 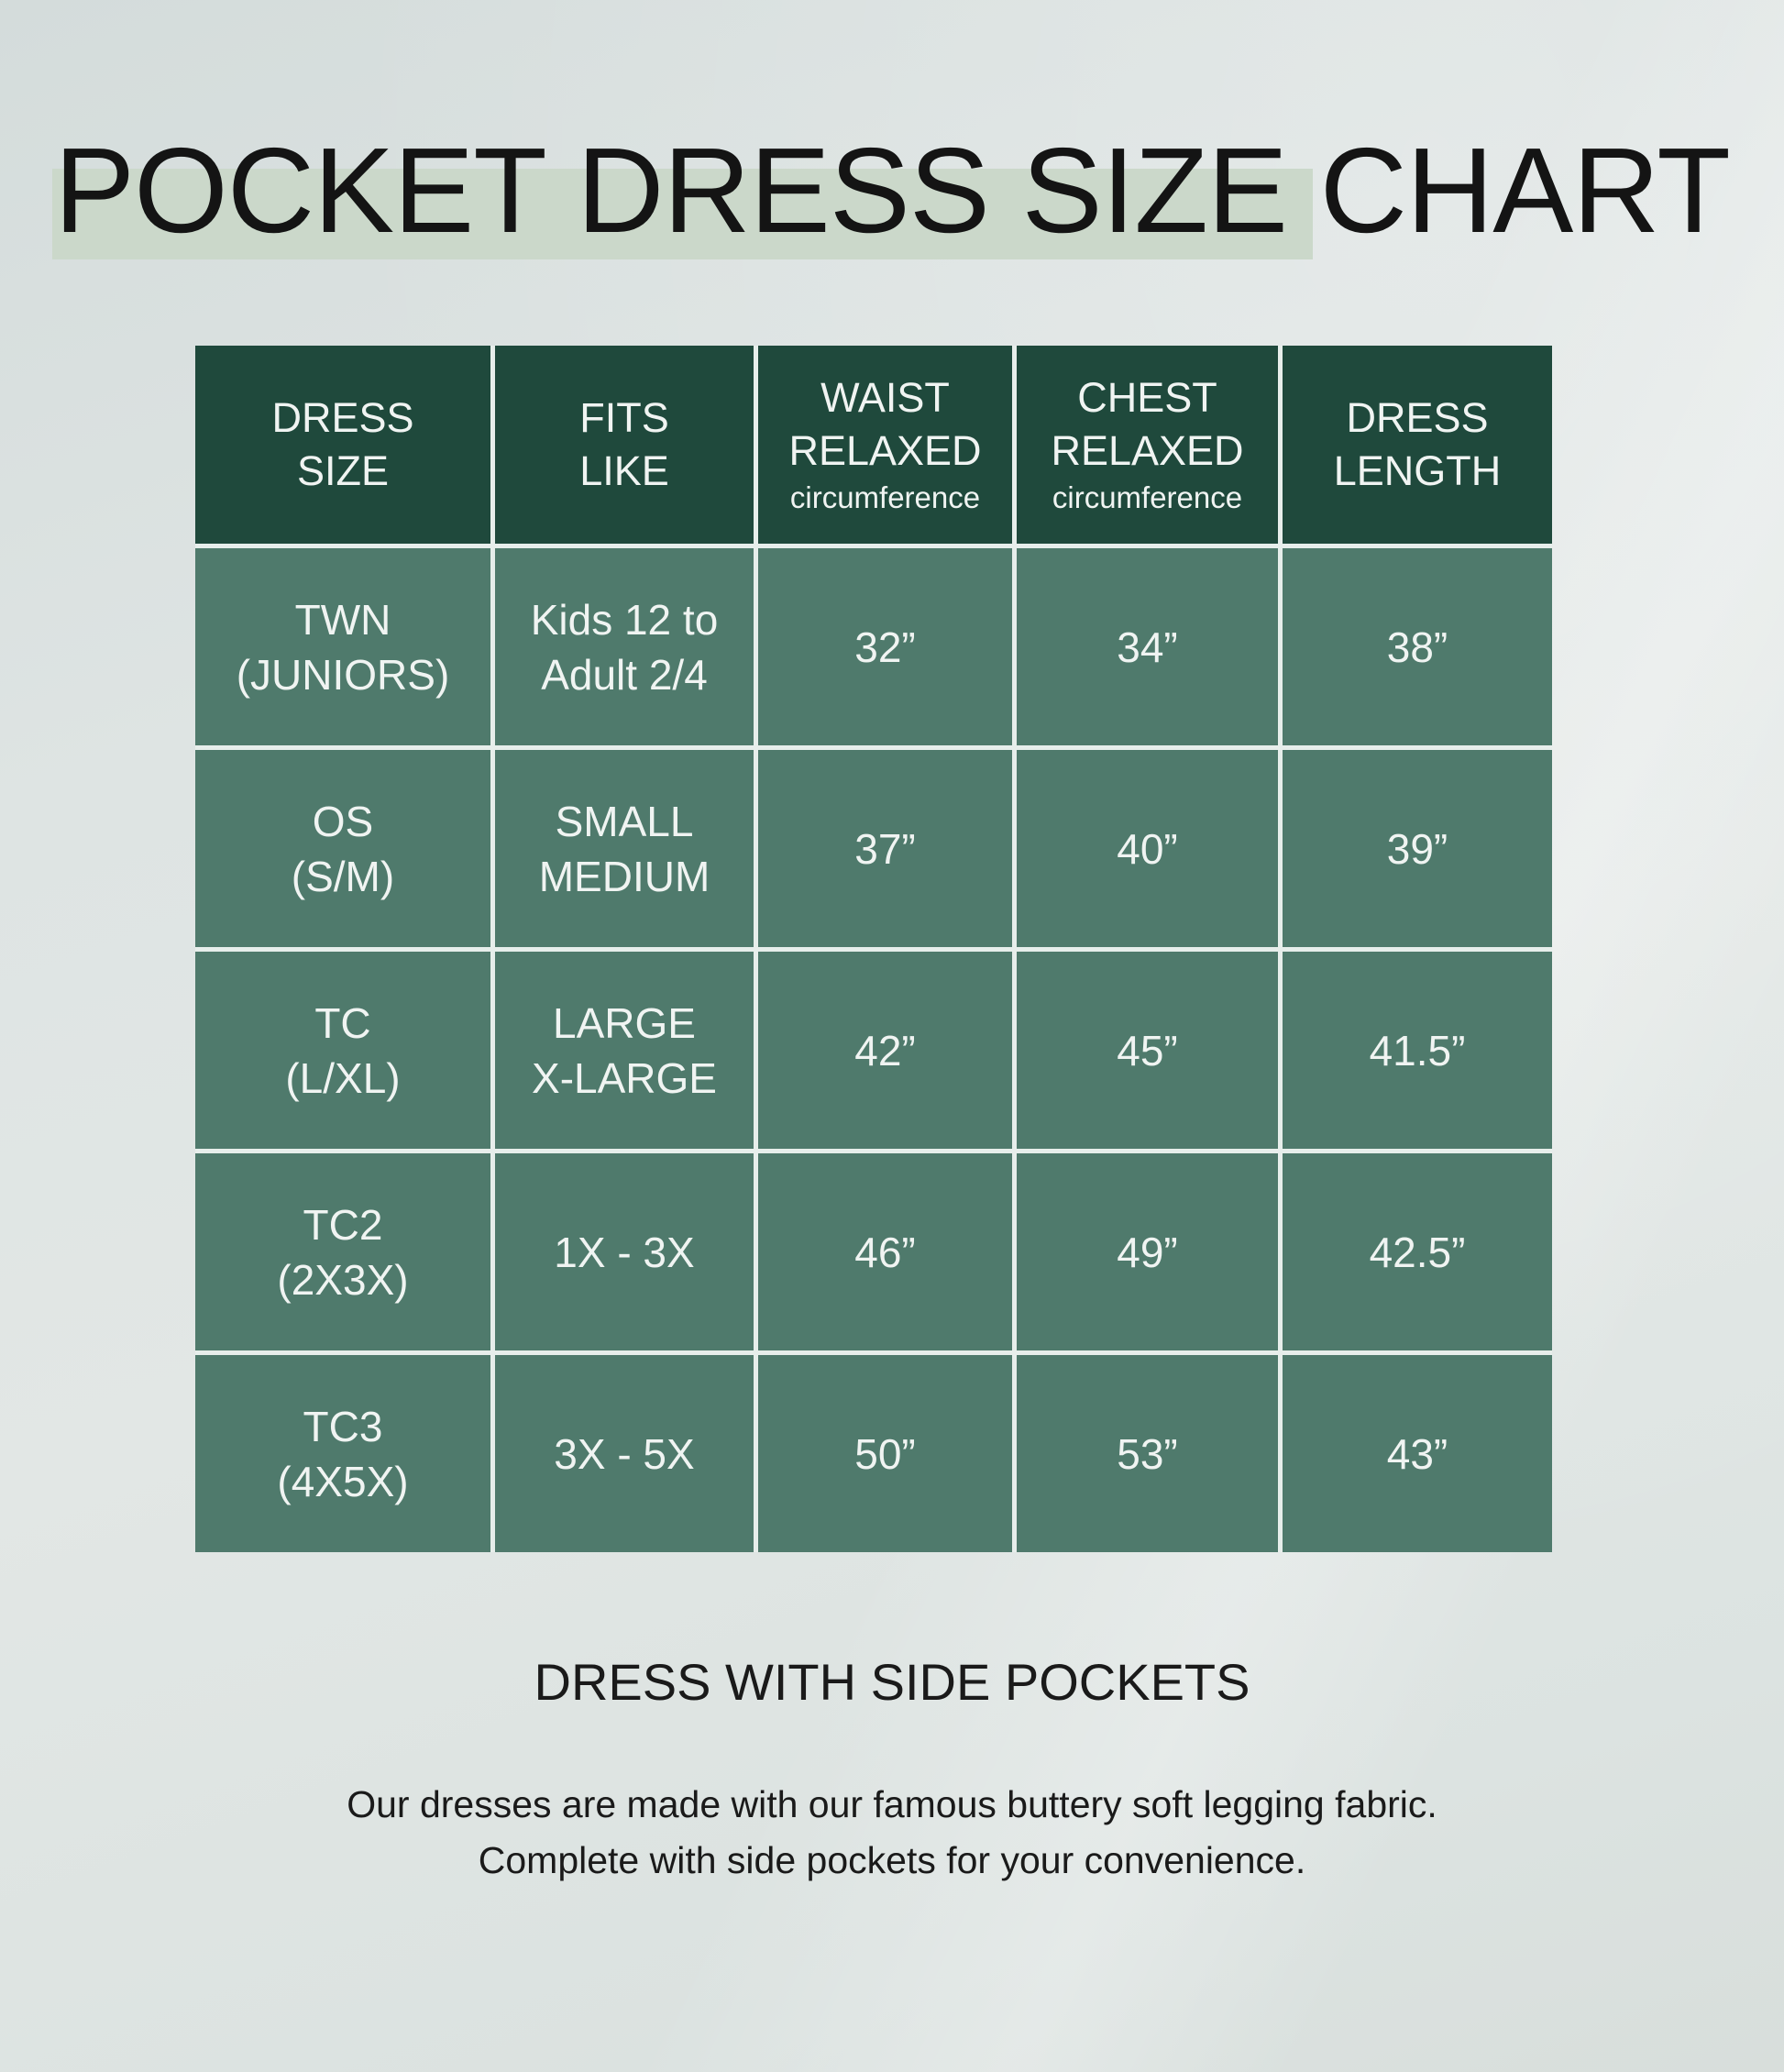 I want to click on chest-cell: 53”, so click(x=1148, y=1453).